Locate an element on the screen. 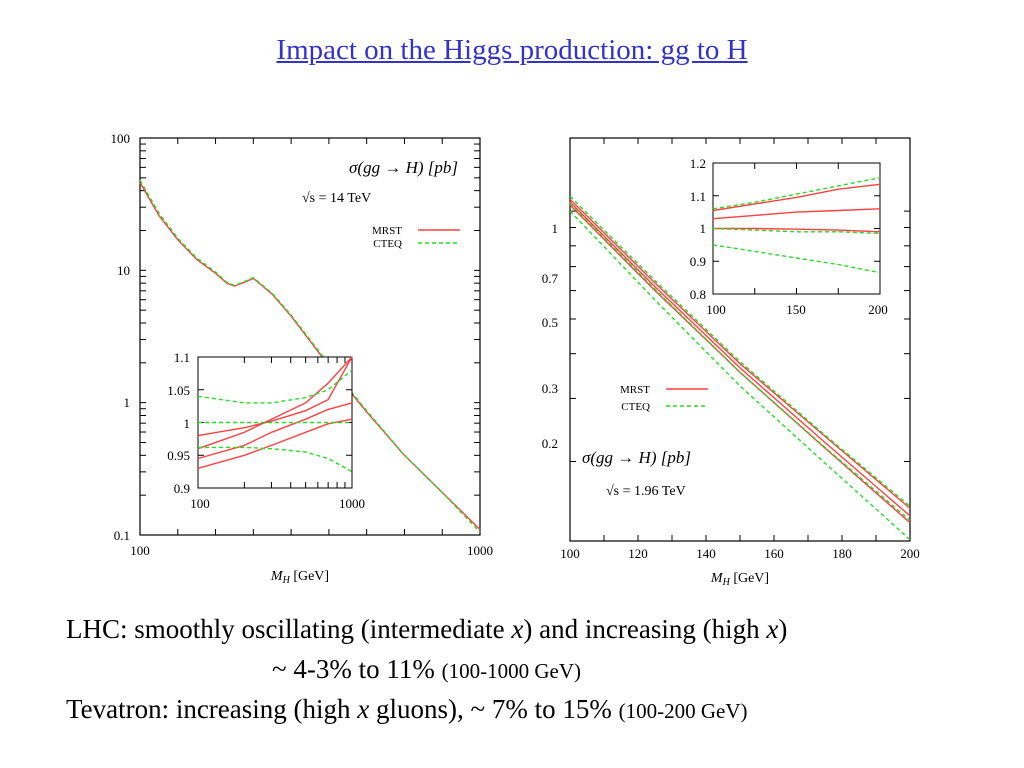 This screenshot has width=1024, height=768. tev-xtick-label: 160 is located at coordinates (774, 553).